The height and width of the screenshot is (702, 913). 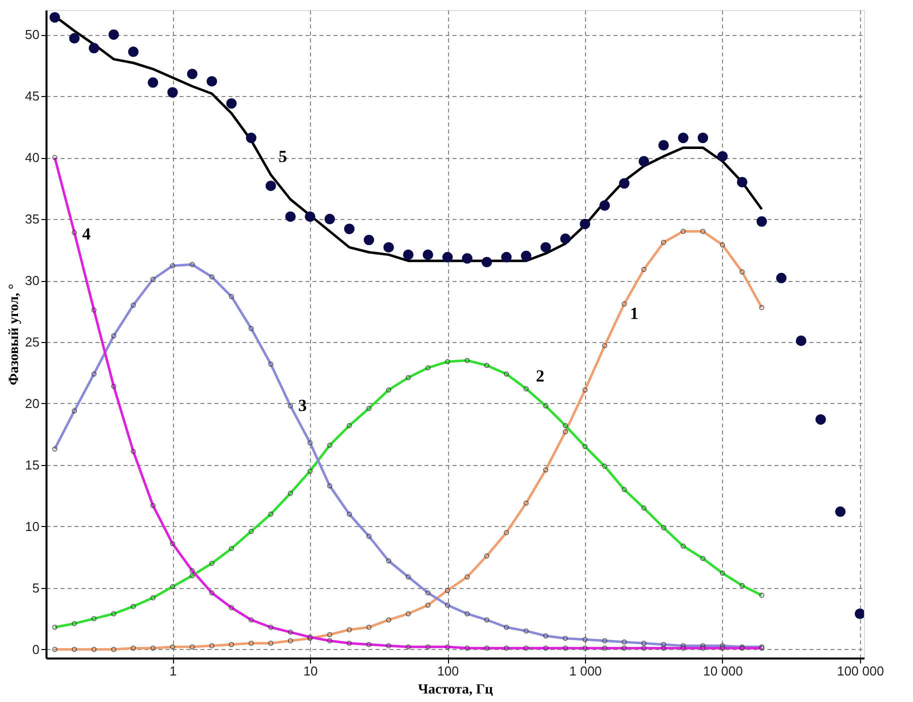 I want to click on y-tick-label: 25, so click(x=32, y=342).